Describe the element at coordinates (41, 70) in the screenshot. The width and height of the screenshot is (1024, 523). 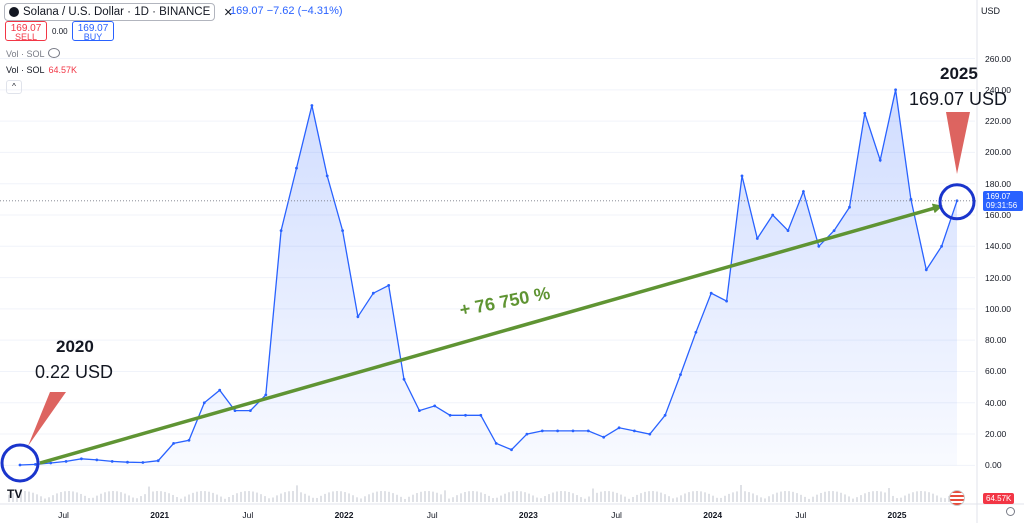
I see `volume-legend: Vol · SOL 64.57K` at that location.